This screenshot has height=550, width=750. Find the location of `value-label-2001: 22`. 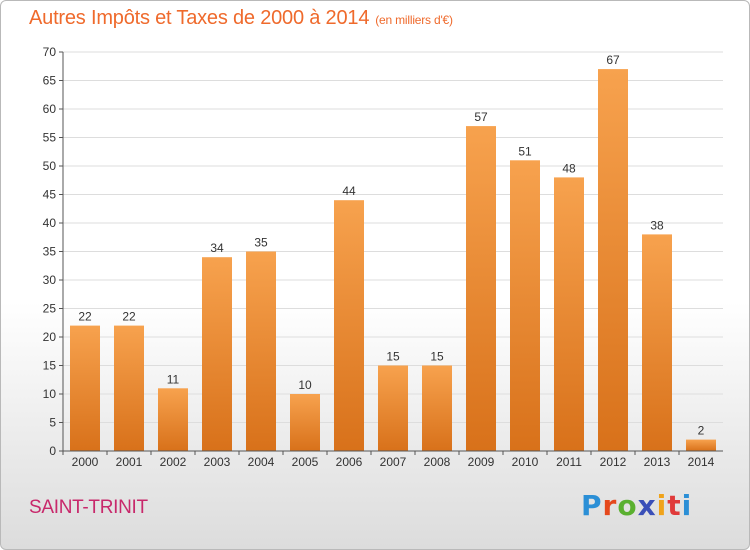

value-label-2001: 22 is located at coordinates (129, 317).